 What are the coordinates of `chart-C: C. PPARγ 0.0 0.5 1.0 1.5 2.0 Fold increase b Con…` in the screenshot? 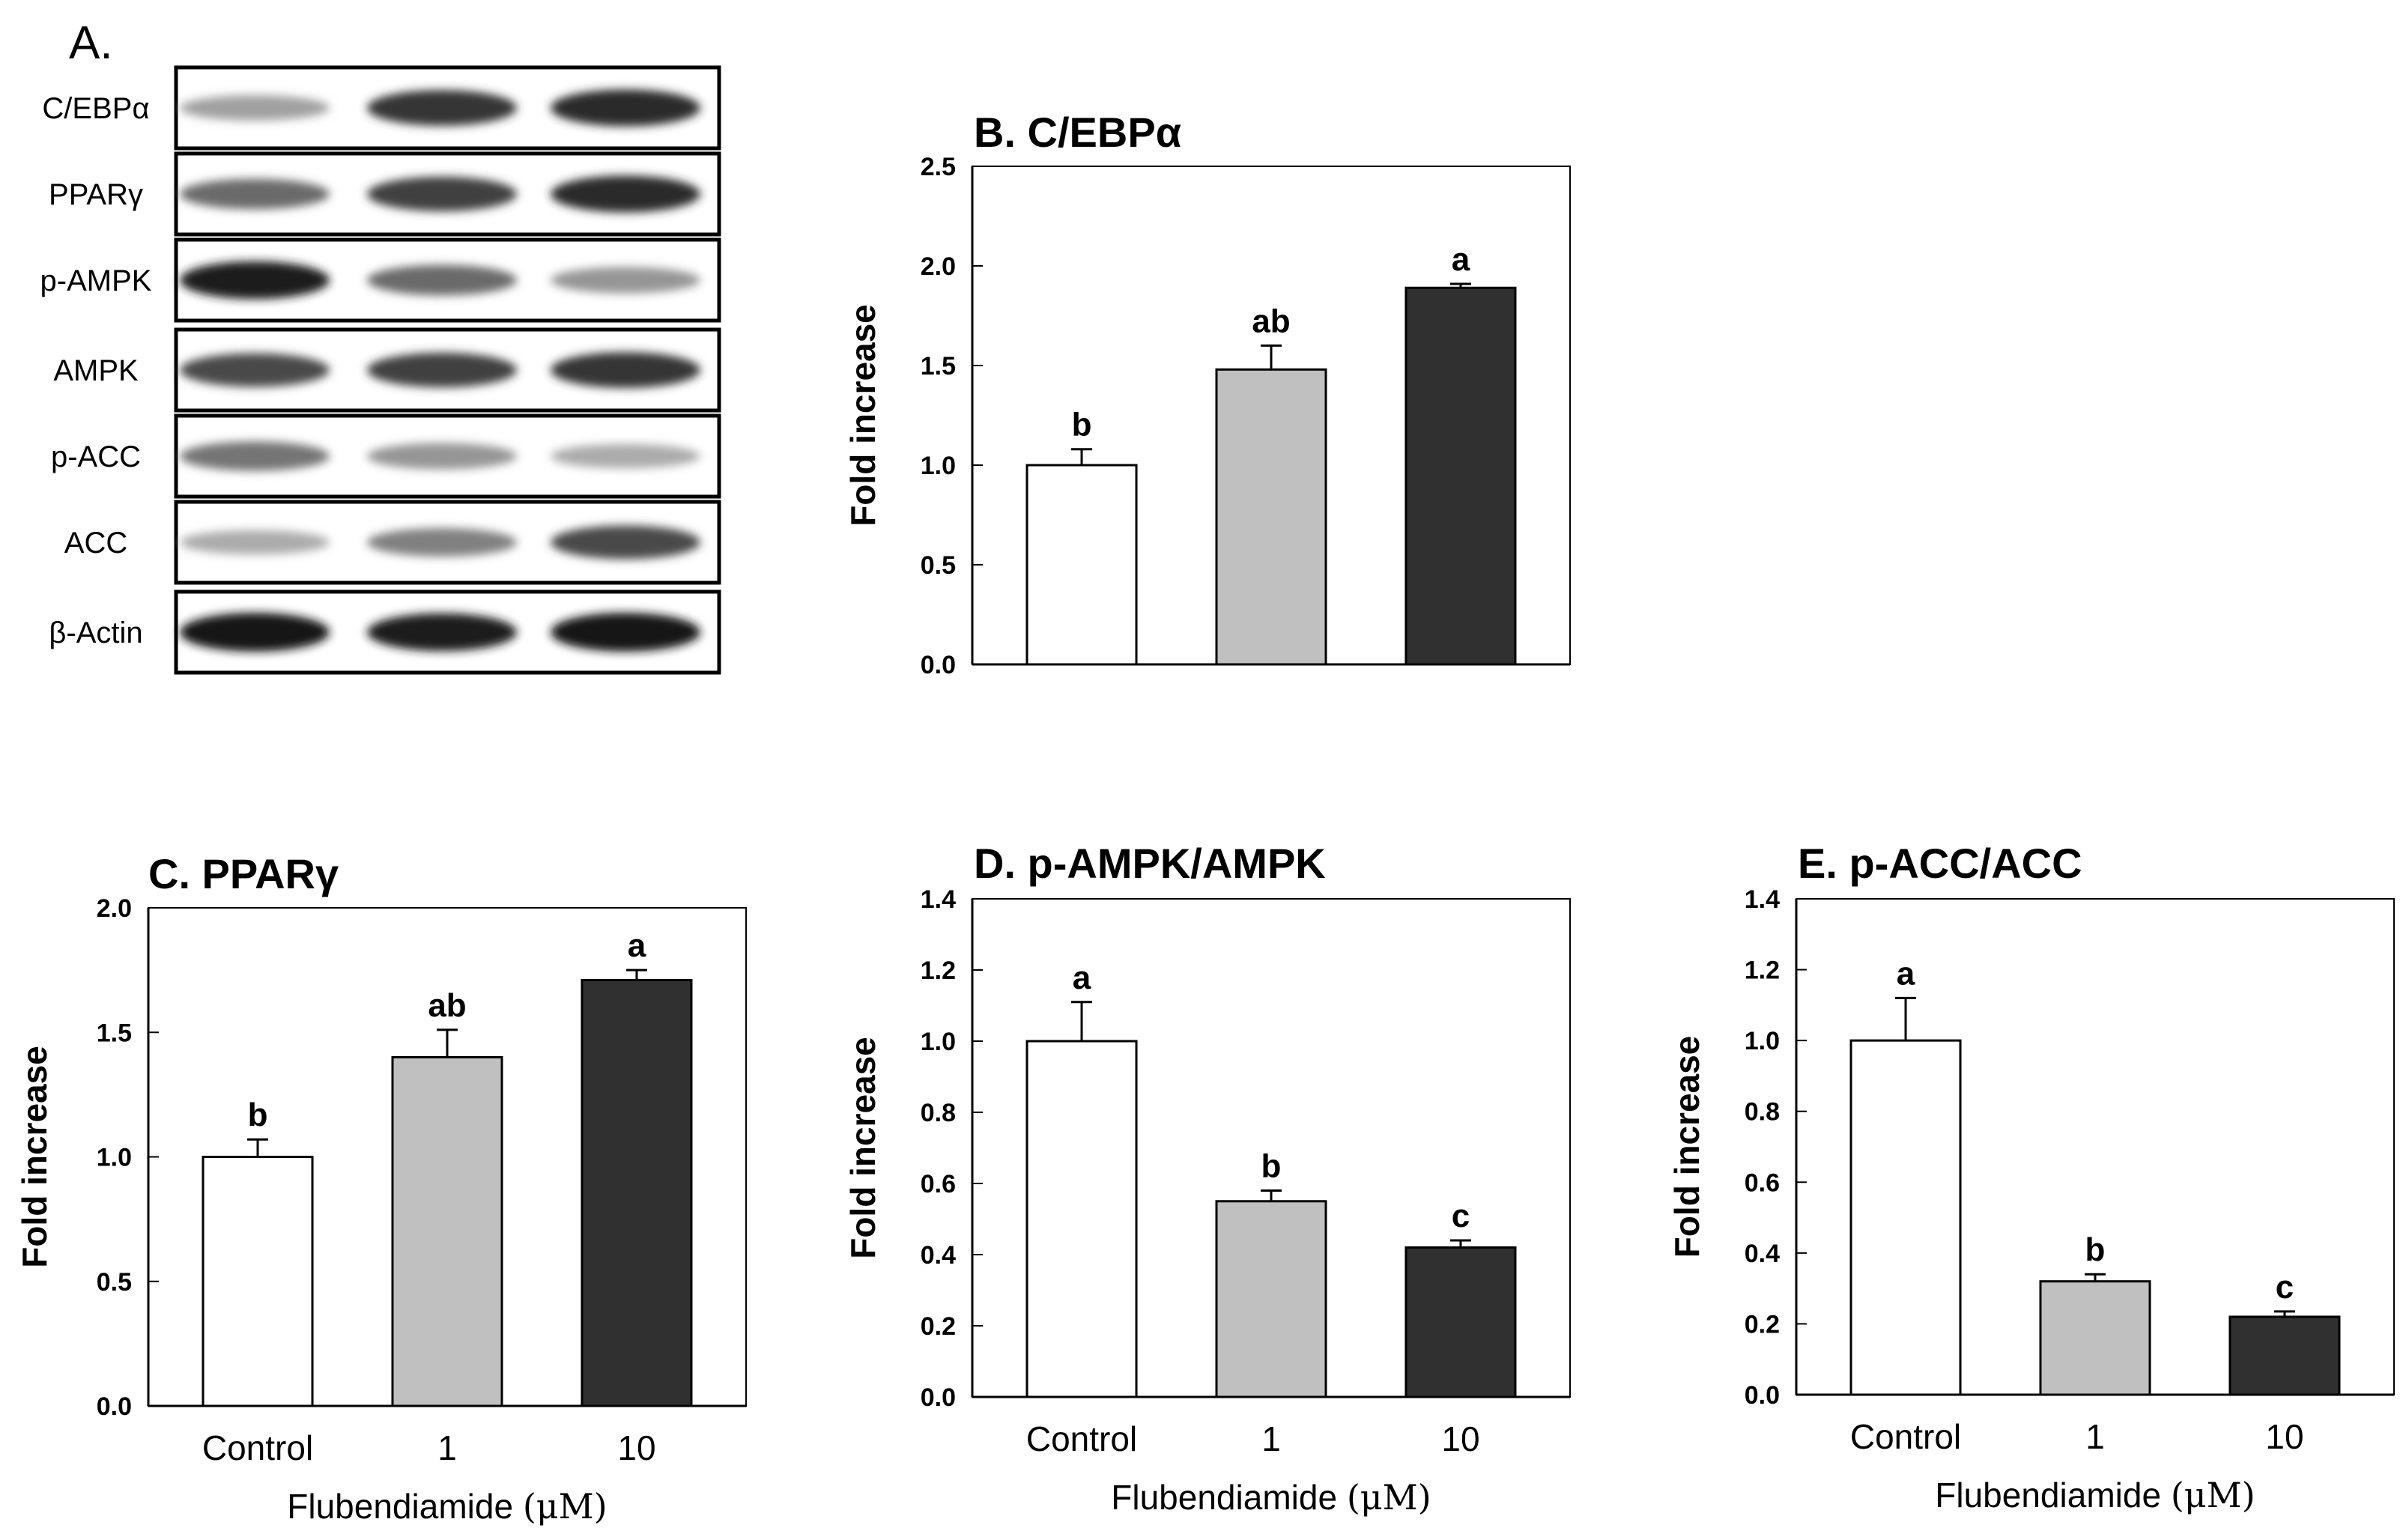 It's located at (381, 1188).